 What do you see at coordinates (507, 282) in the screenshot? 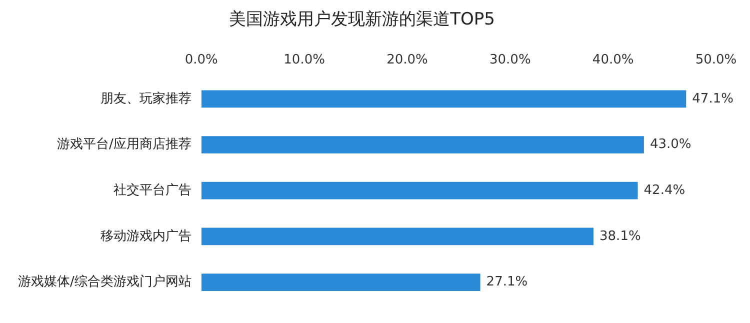
I see `data-label: 27.1%` at bounding box center [507, 282].